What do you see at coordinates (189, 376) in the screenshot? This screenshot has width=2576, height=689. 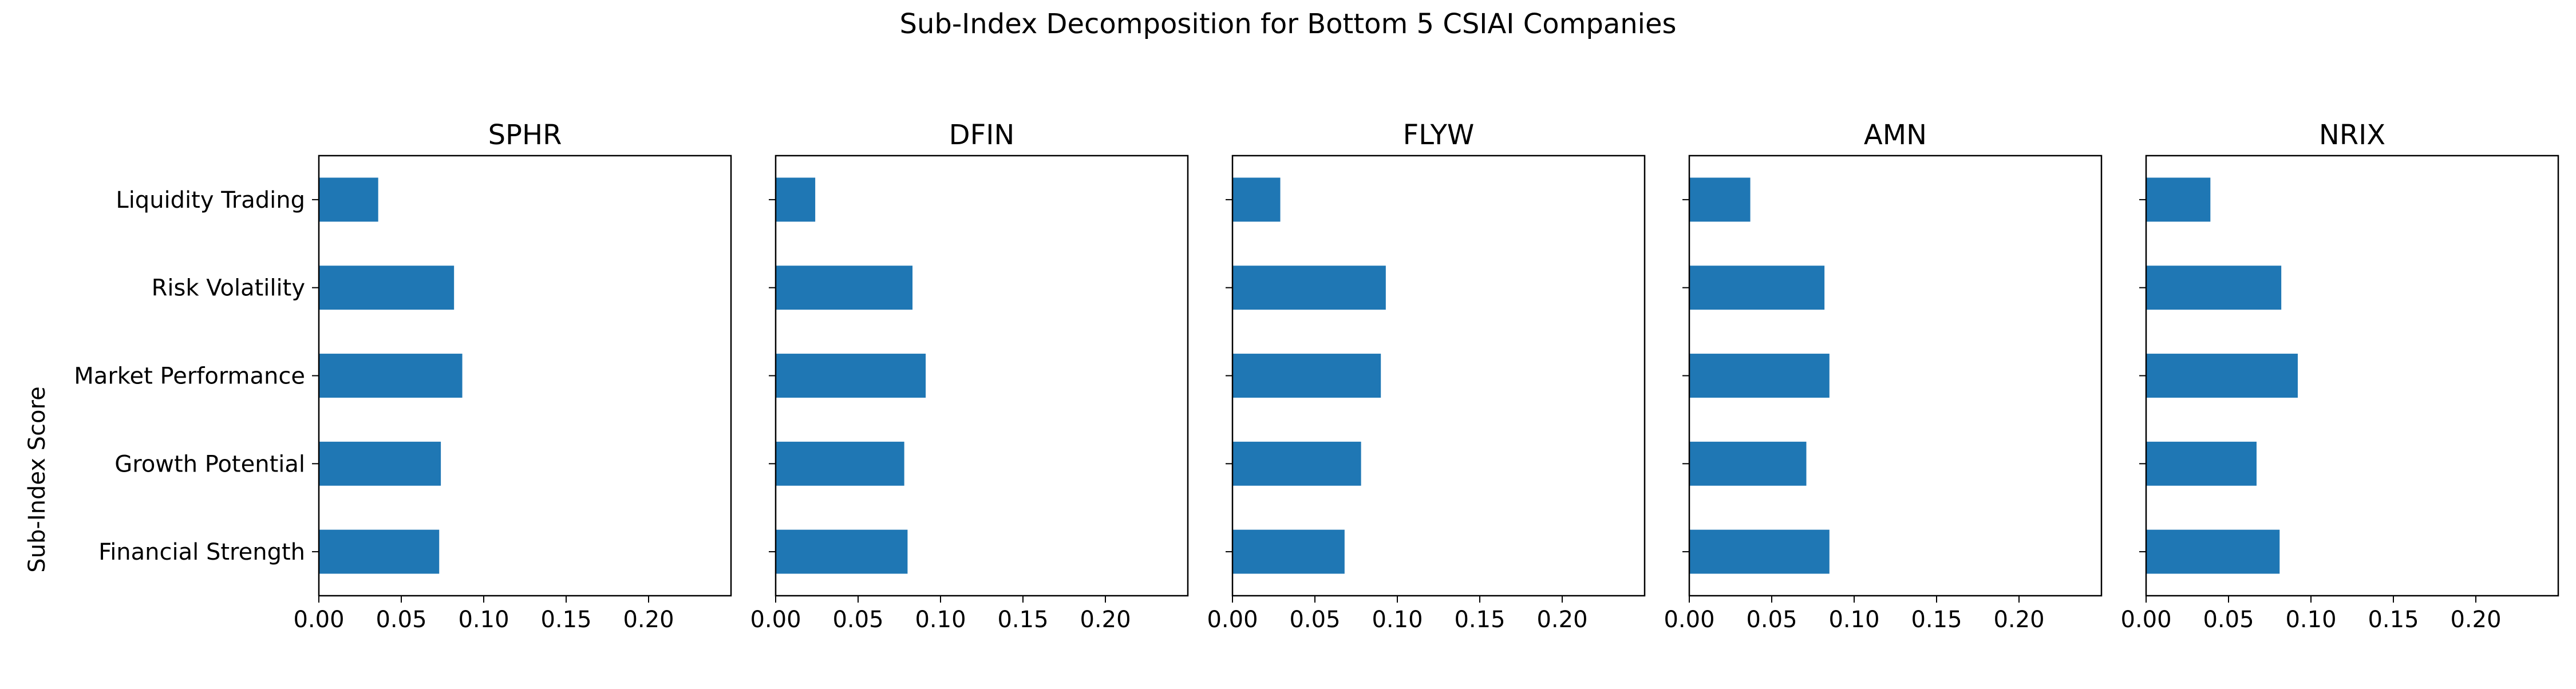 I see `y-tick-label: Market Performance` at bounding box center [189, 376].